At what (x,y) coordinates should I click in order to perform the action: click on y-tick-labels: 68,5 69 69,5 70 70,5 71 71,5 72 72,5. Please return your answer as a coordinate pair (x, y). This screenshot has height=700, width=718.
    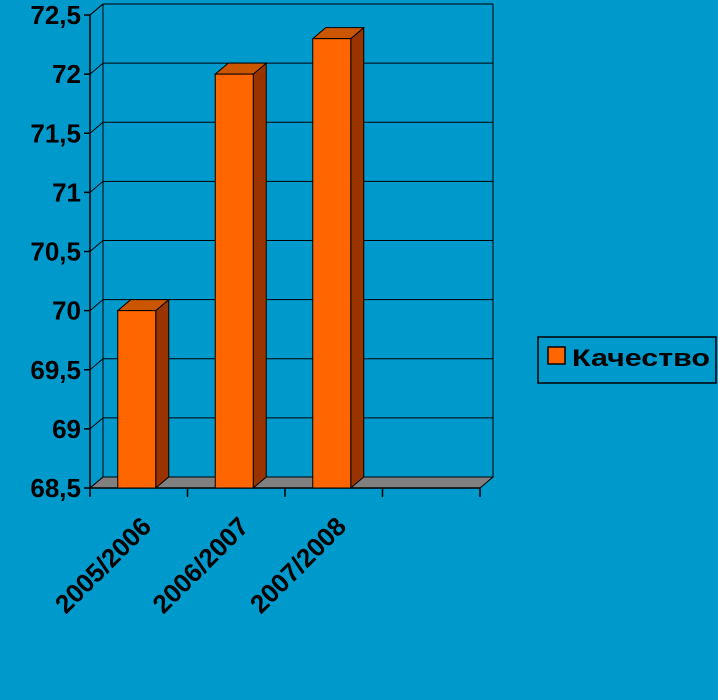
    Looking at the image, I should click on (55, 251).